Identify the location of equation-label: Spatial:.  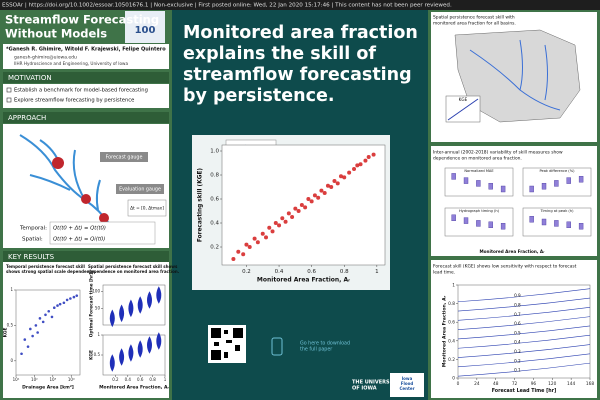
(32, 240).